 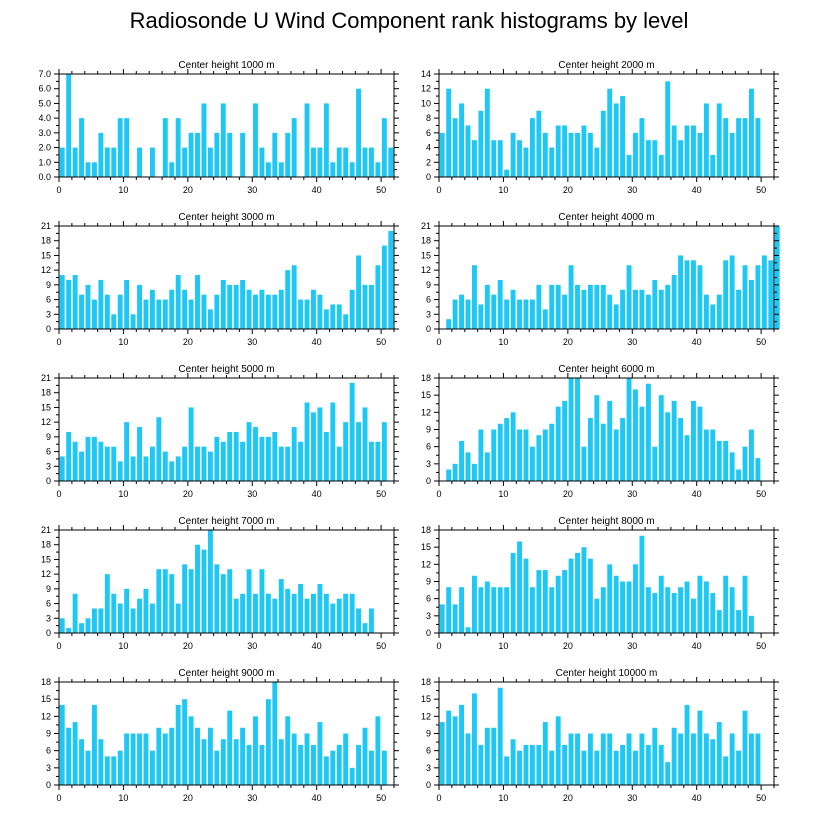 What do you see at coordinates (123, 798) in the screenshot?
I see `x-tick-label: 10` at bounding box center [123, 798].